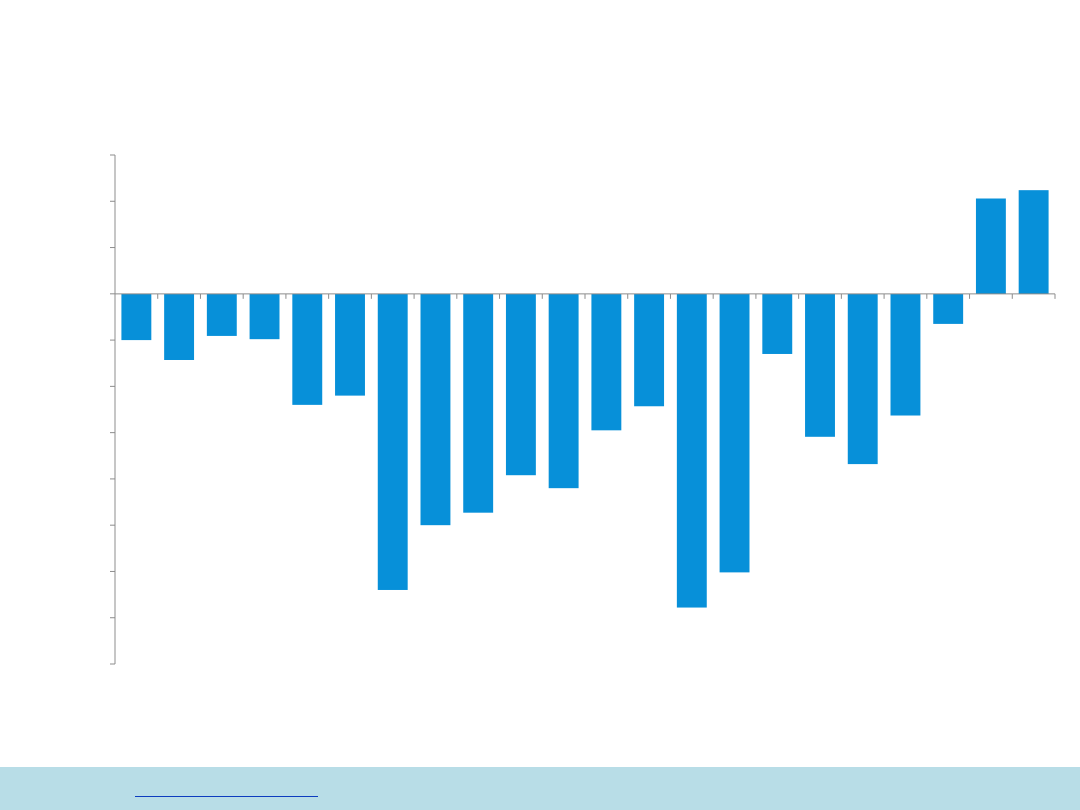 The width and height of the screenshot is (1080, 810). I want to click on footer-bar, so click(540, 788).